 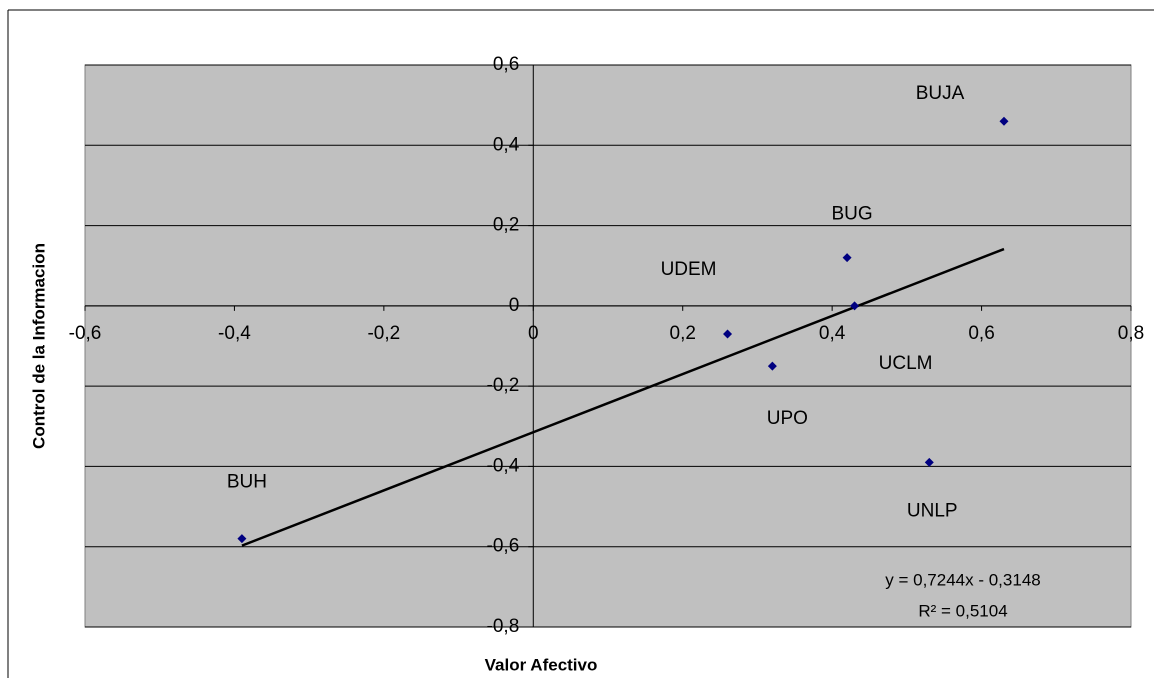 What do you see at coordinates (503, 626) in the screenshot?
I see `y-tick-label: -0,8` at bounding box center [503, 626].